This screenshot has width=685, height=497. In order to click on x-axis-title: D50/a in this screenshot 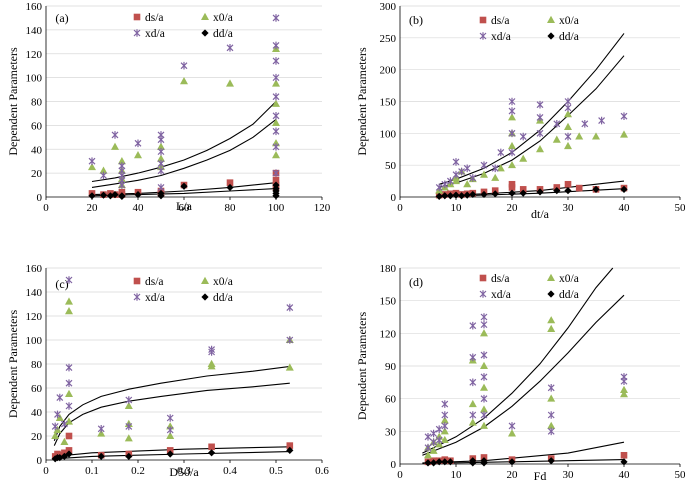, I will do `click(184, 472)`.